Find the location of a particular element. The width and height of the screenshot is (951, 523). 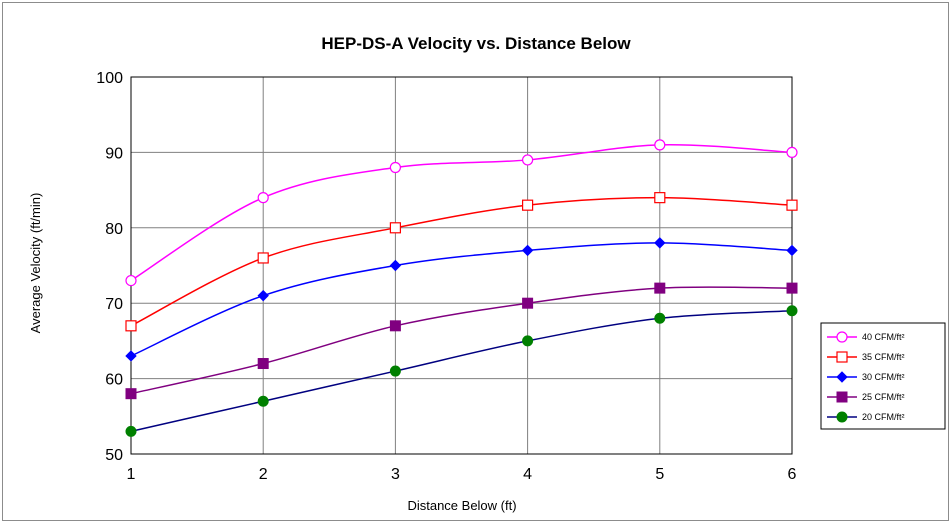

x-tick-label: 2 is located at coordinates (263, 474).